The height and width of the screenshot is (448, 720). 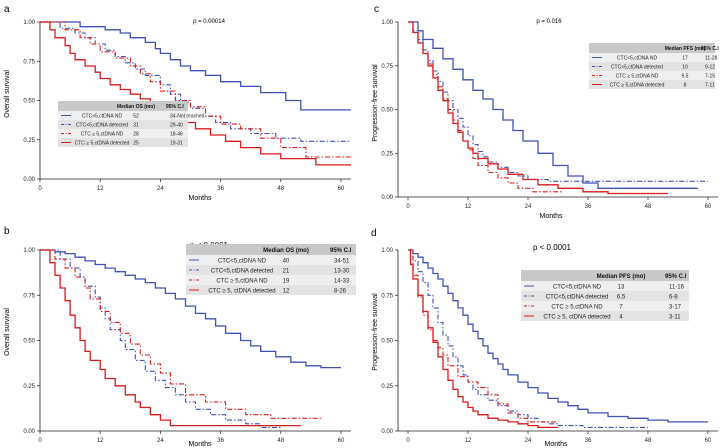 What do you see at coordinates (637, 86) in the screenshot?
I see `table-group-name: CTC ≥ 5,ctDNA detected` at bounding box center [637, 86].